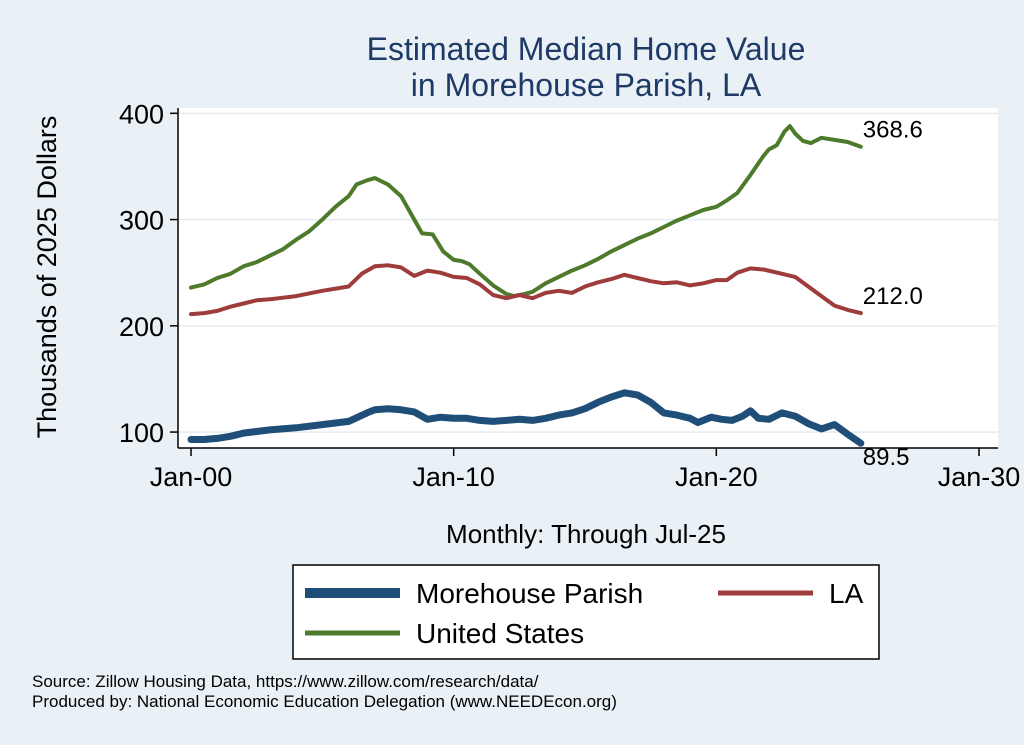 This screenshot has width=1024, height=745. Describe the element at coordinates (846, 593) in the screenshot. I see `legend-label-la: LA` at that location.